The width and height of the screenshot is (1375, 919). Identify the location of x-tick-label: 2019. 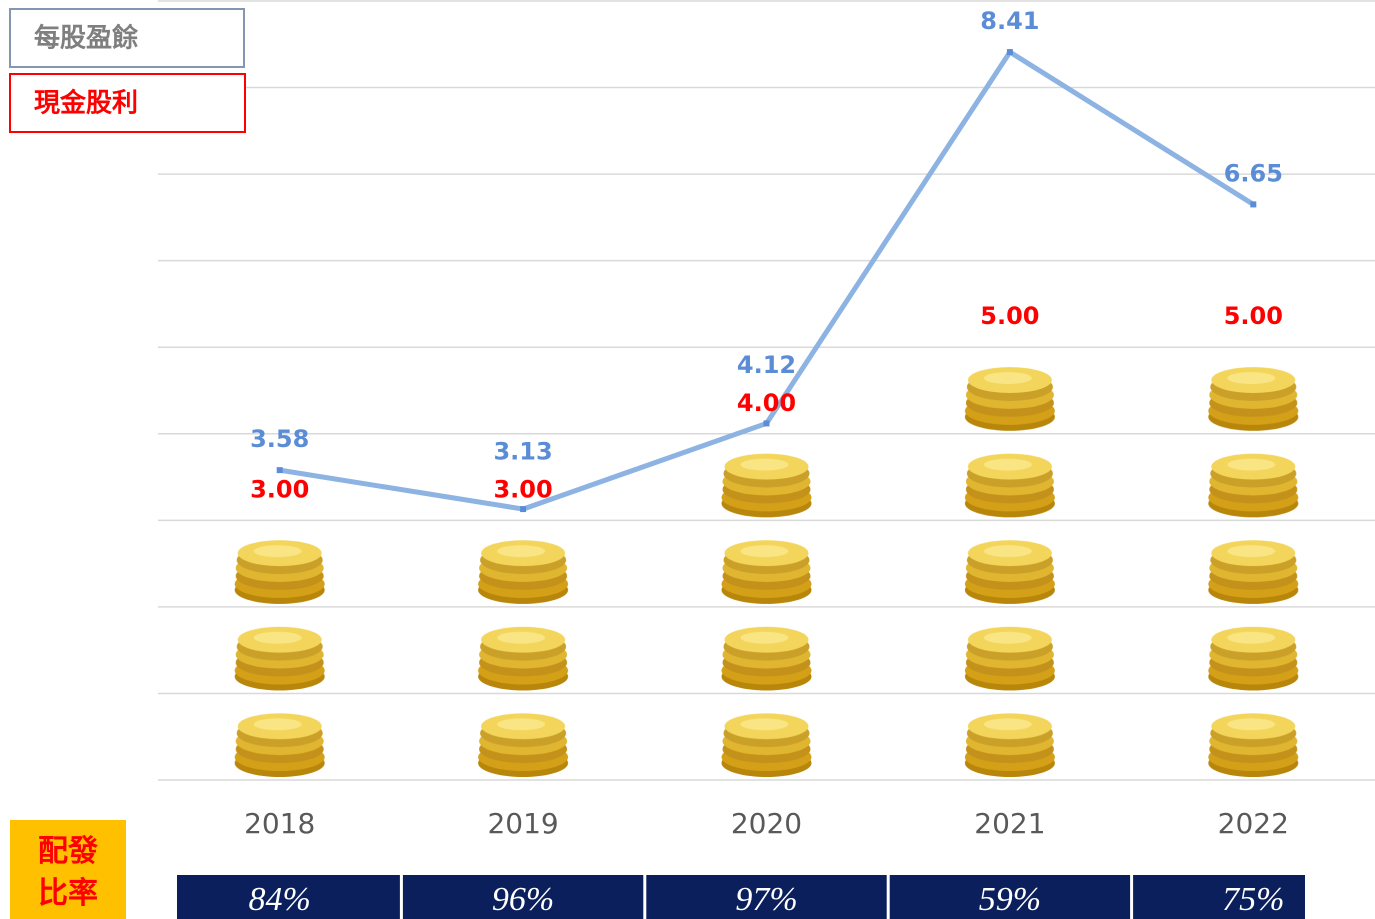
(522, 823).